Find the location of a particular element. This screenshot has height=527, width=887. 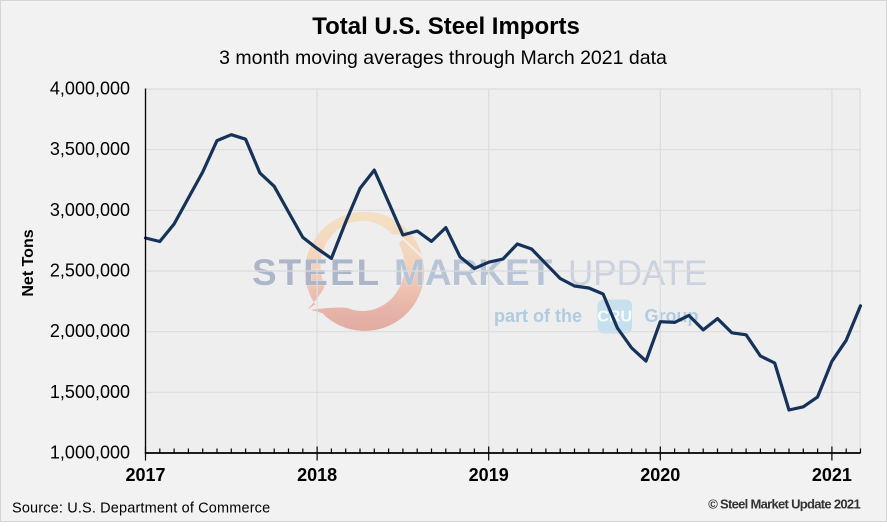

svg-text: © Steel Market Update 2021 is located at coordinates (784, 504).